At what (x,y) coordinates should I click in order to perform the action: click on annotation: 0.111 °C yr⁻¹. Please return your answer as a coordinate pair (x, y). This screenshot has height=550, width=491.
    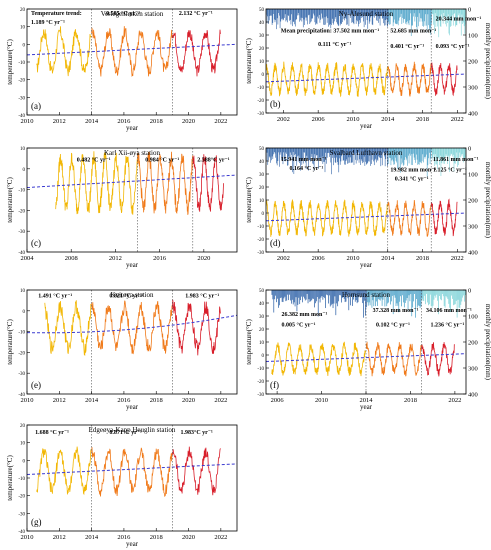
    Looking at the image, I should click on (334, 44).